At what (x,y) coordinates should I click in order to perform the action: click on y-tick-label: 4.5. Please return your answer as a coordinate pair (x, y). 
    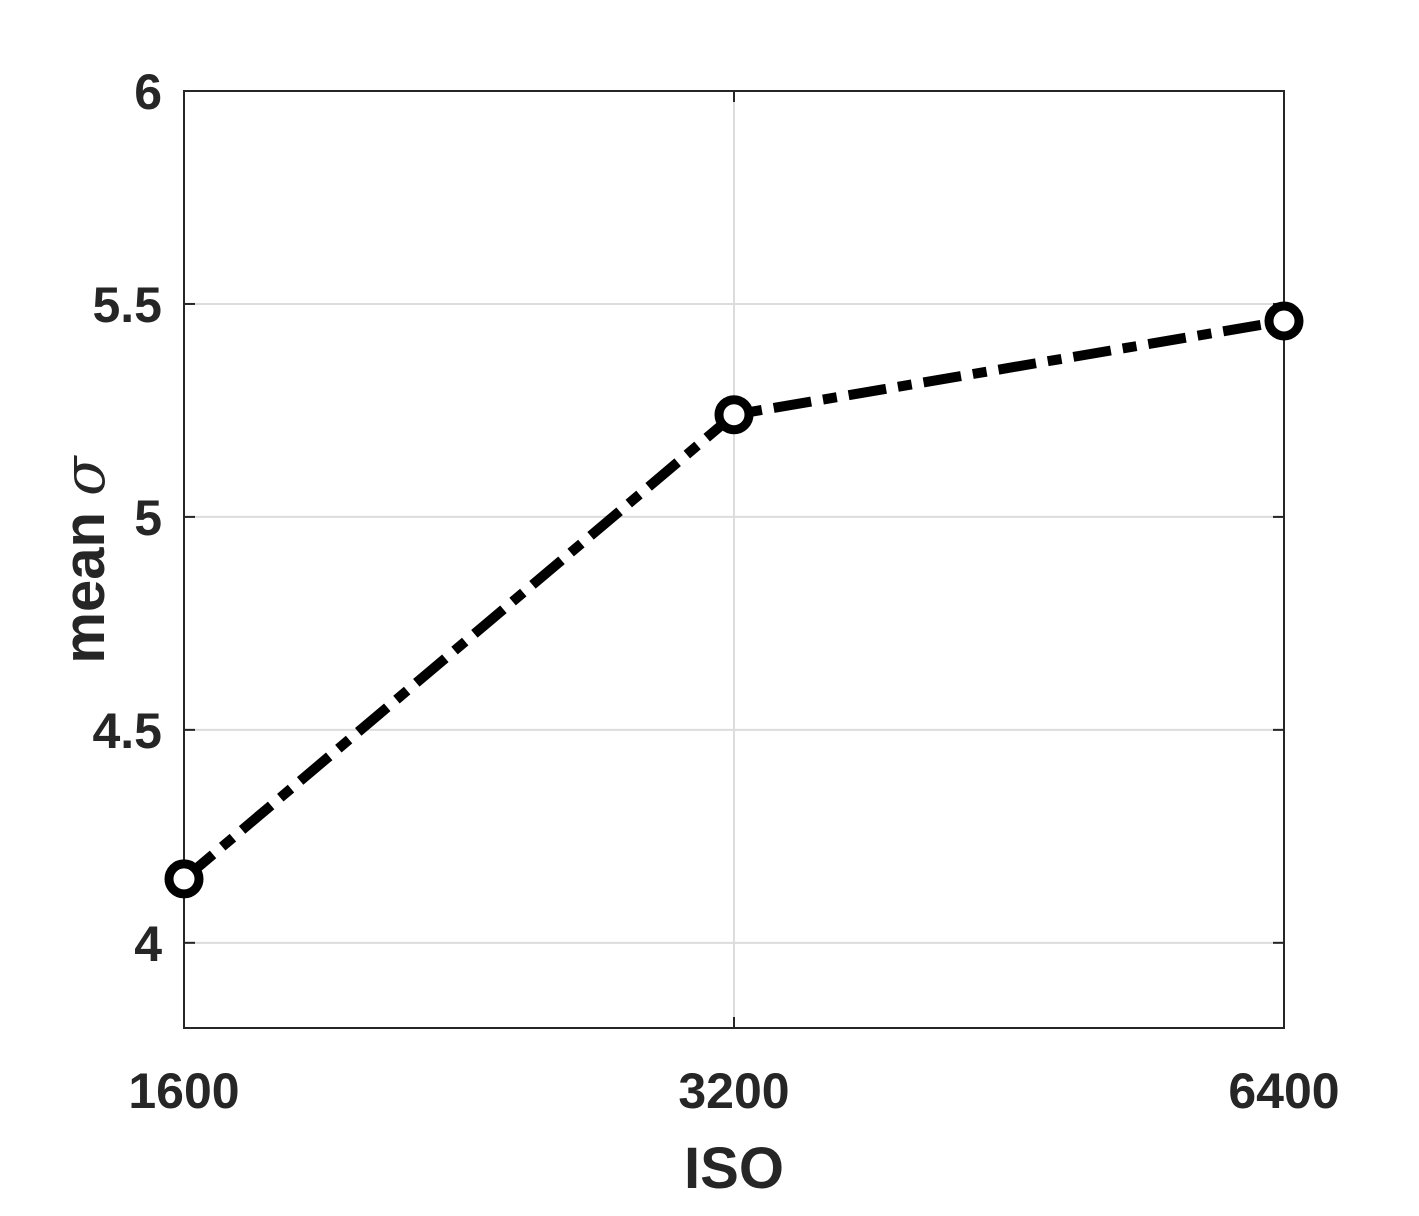
    Looking at the image, I should click on (127, 731).